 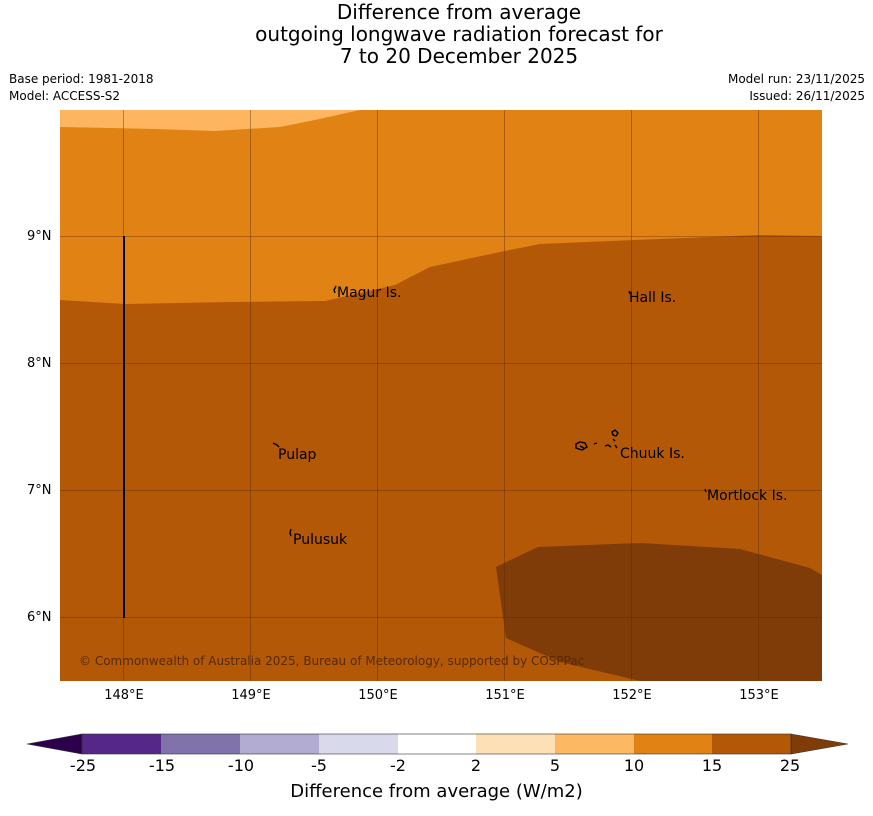 I want to click on lon-label-150e: 150°E, so click(x=378, y=695).